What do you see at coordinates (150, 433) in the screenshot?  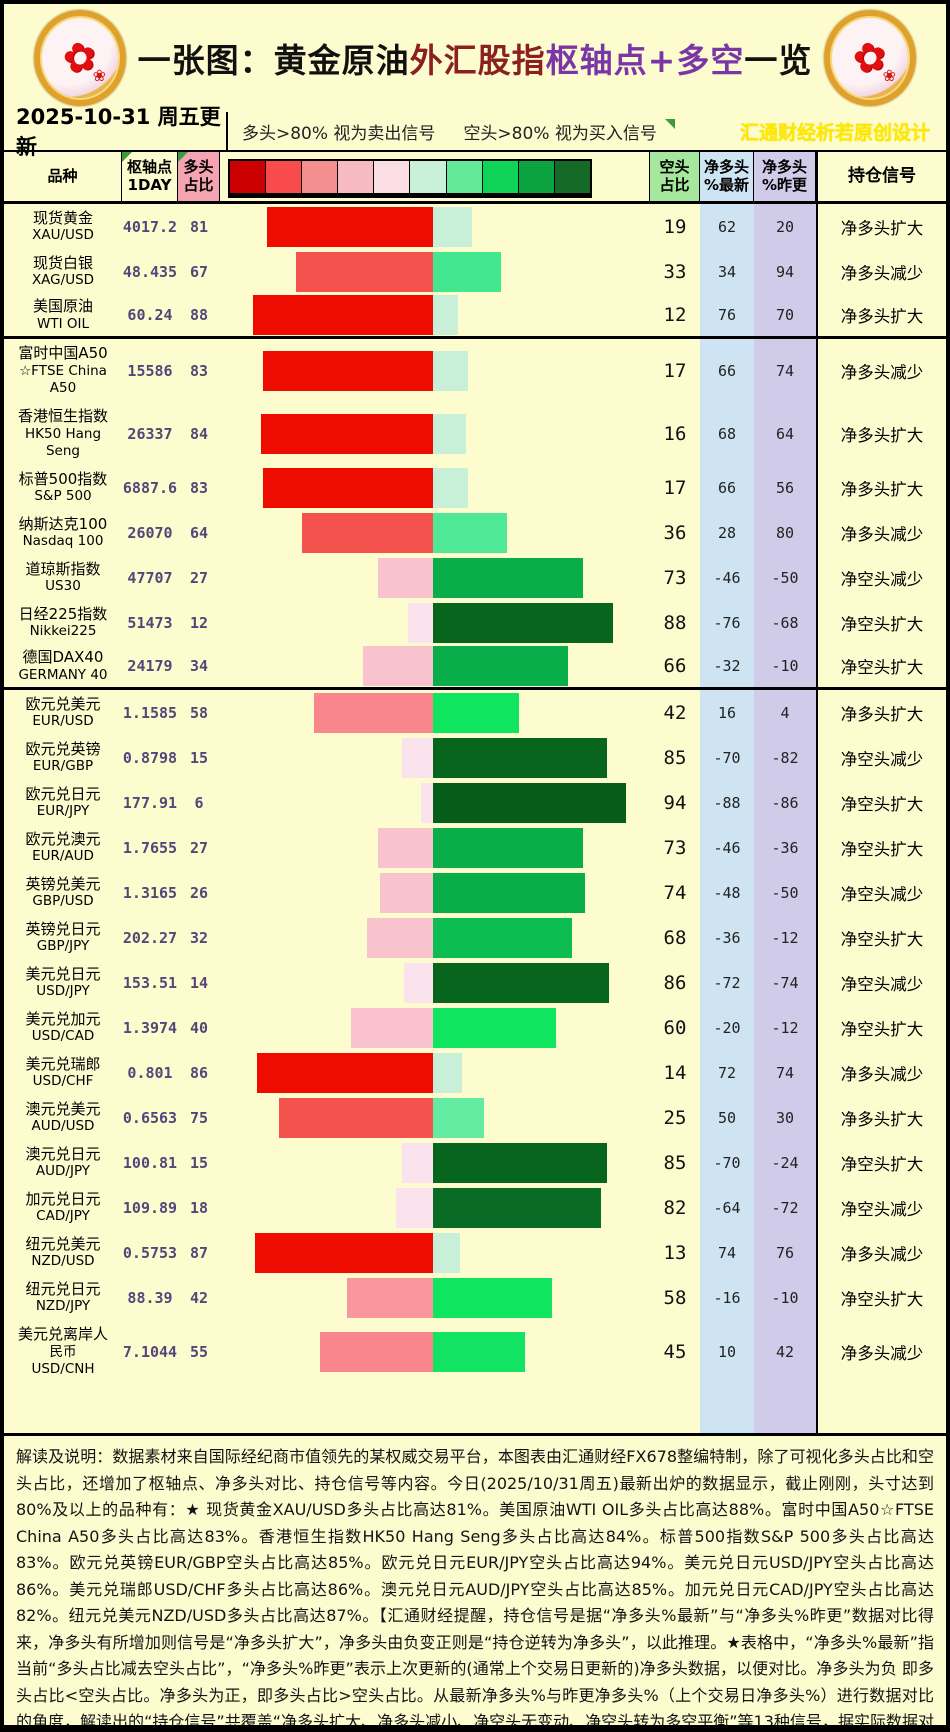 I see `pivot-value: 26337` at bounding box center [150, 433].